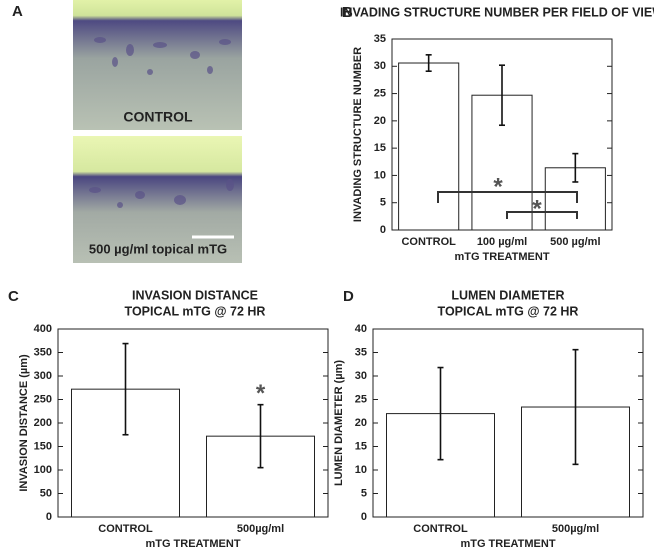 The width and height of the screenshot is (654, 552). What do you see at coordinates (158, 117) in the screenshot?
I see `image-caption: CONTROL` at bounding box center [158, 117].